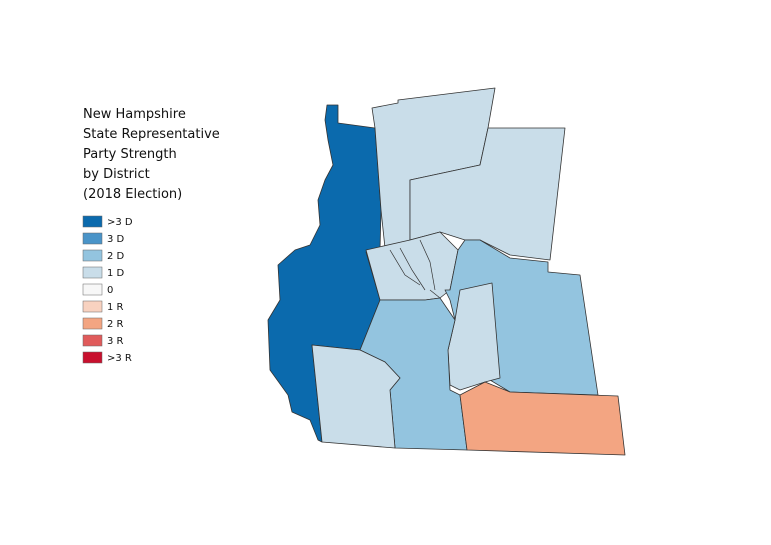 This screenshot has height=545, width=771. I want to click on legend-label: 1 R, so click(115, 307).